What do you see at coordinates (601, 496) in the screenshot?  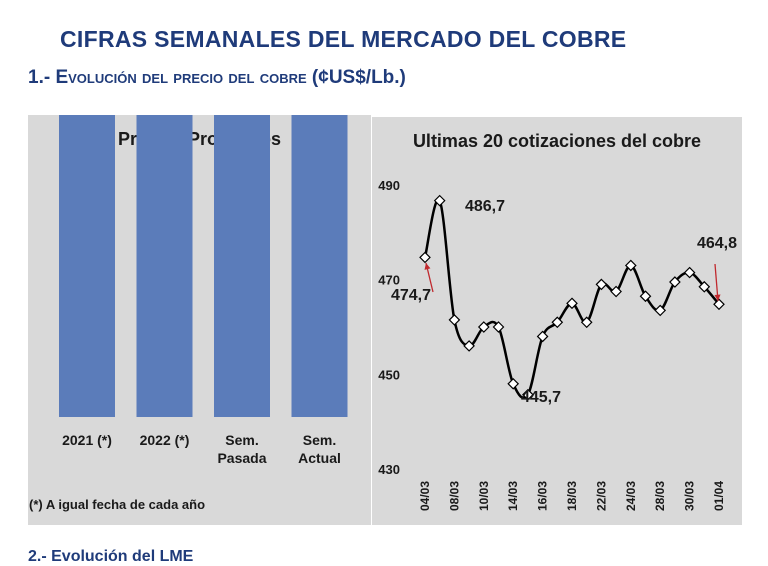 I see `x-tick-label: 22/03` at bounding box center [601, 496].